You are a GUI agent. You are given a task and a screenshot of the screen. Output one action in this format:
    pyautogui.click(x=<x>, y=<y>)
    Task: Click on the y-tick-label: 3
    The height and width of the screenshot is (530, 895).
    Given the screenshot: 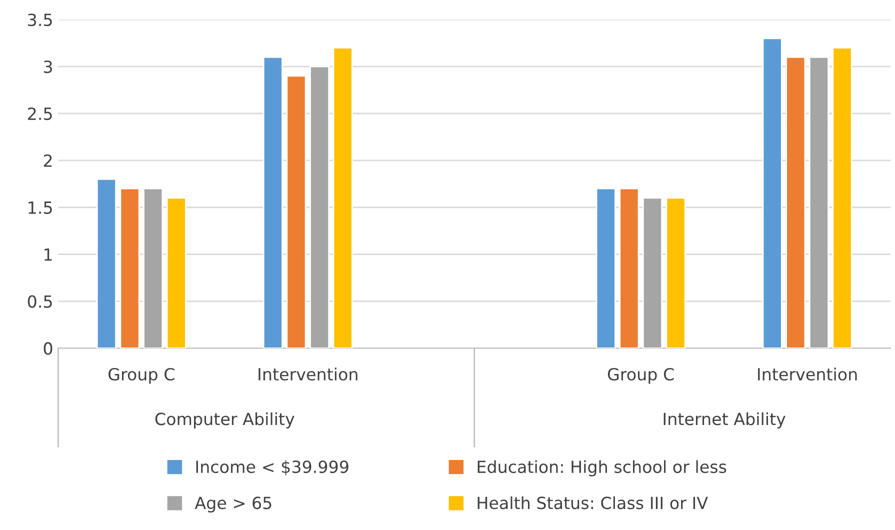 What is the action you would take?
    pyautogui.click(x=48, y=67)
    